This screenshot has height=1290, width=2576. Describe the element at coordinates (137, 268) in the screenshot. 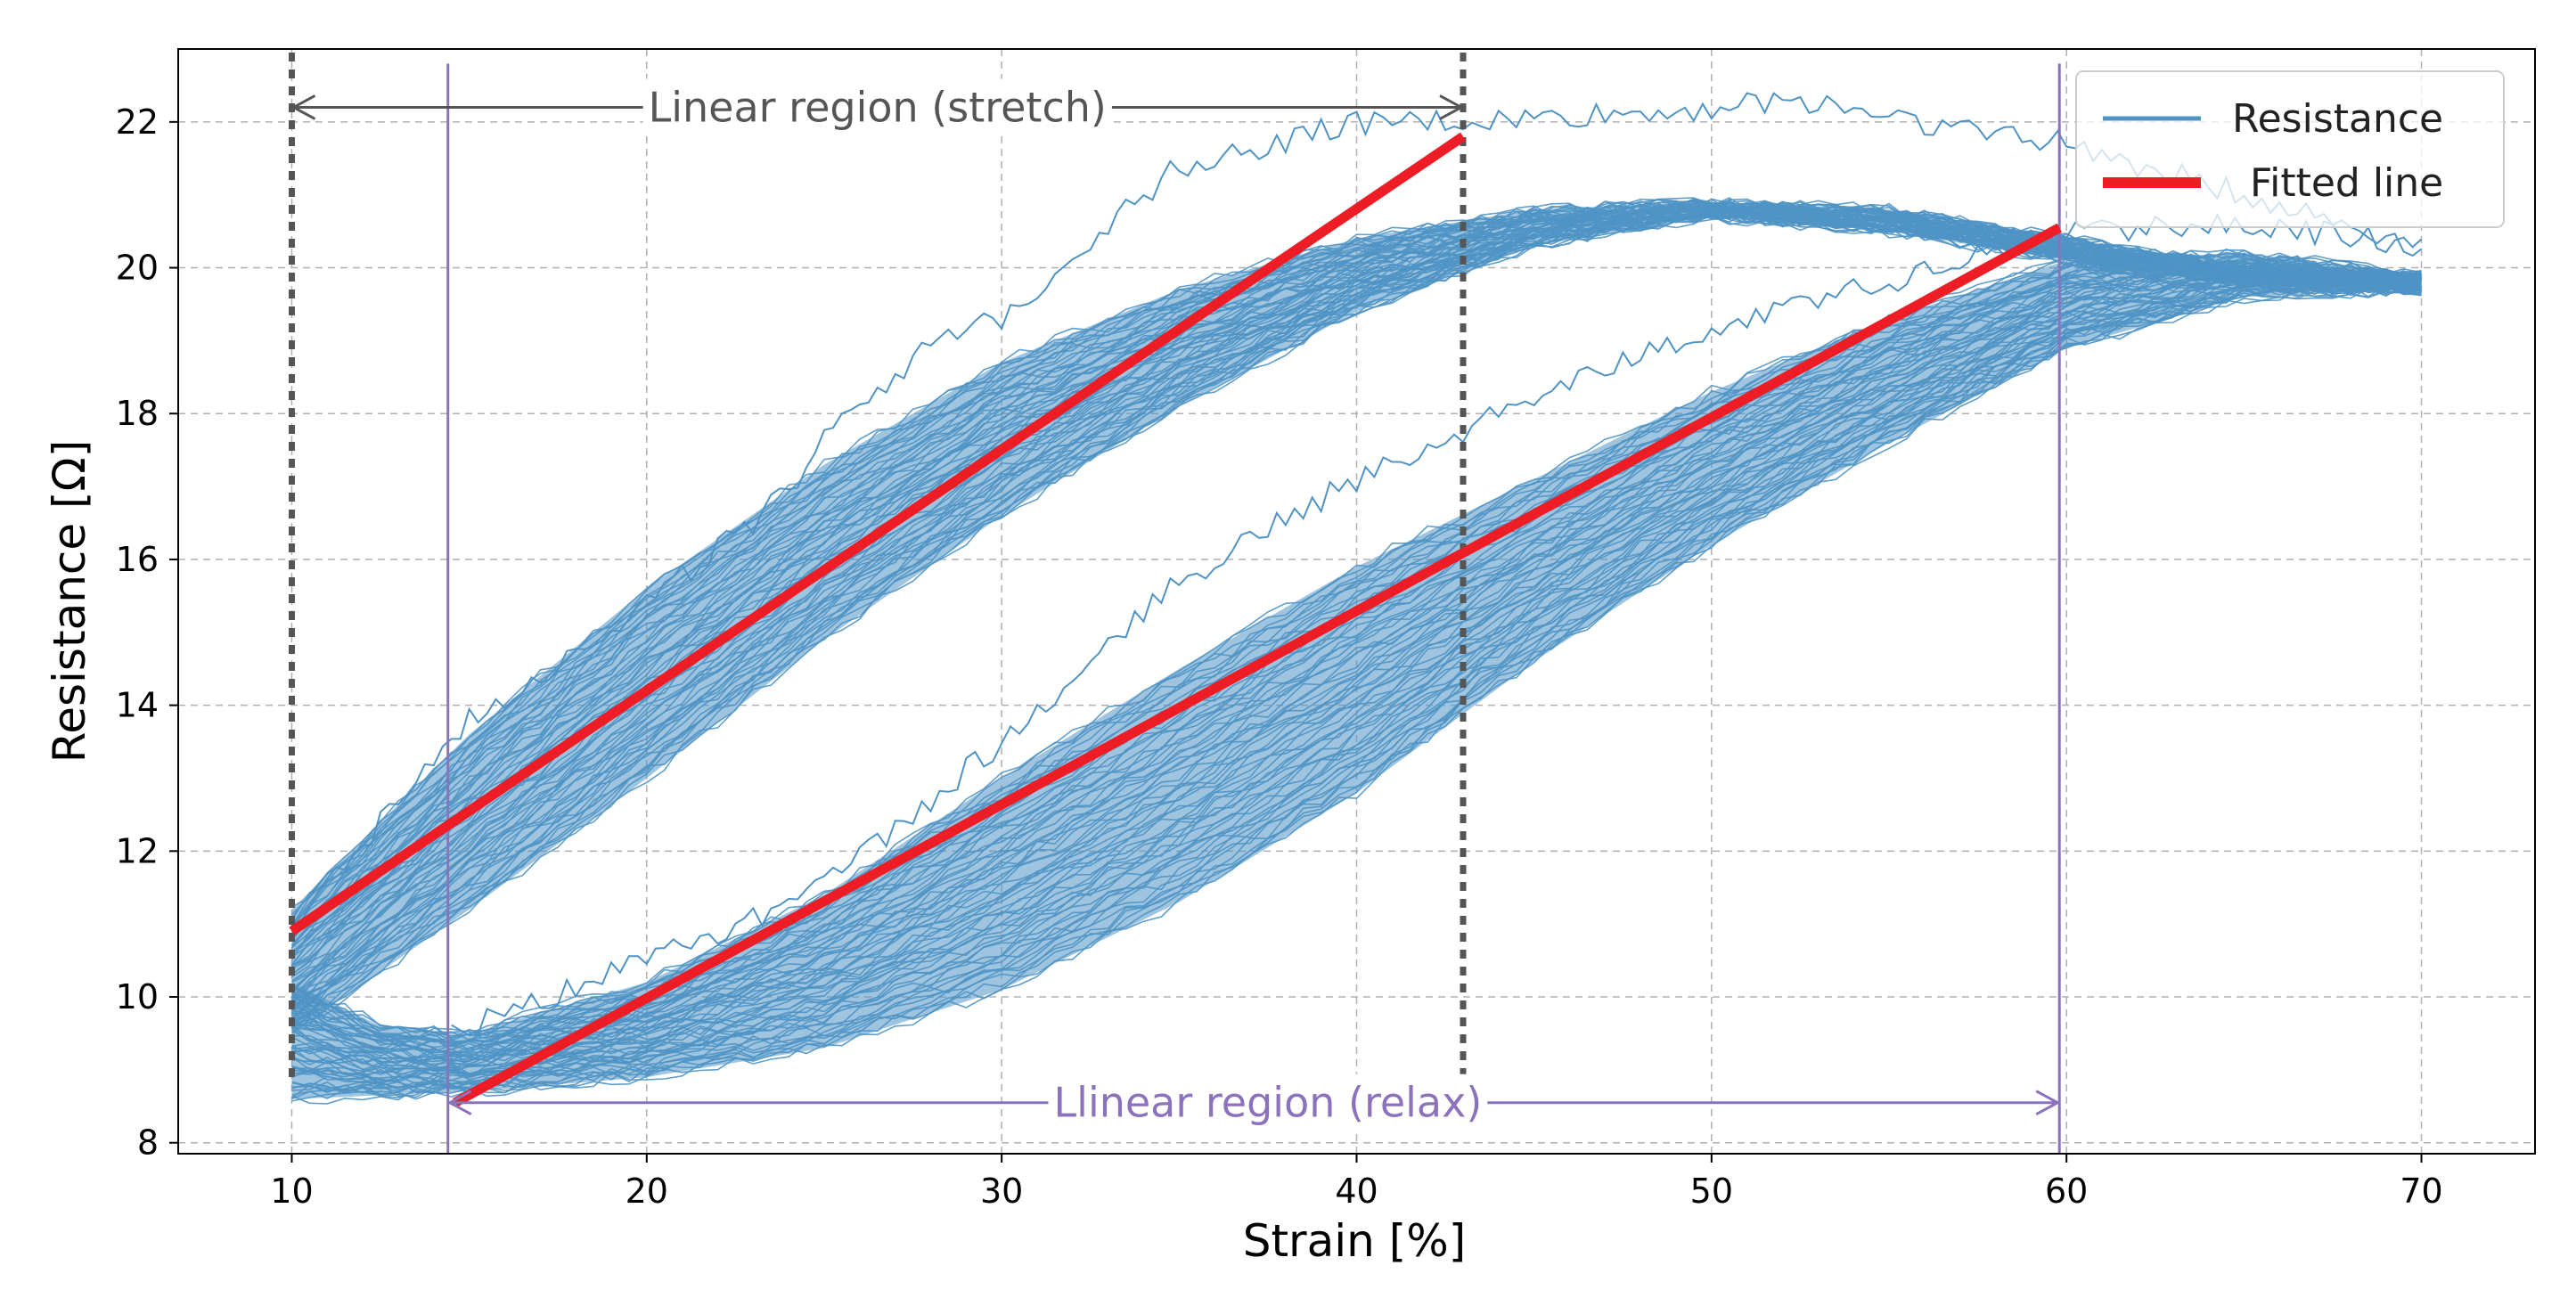

I see `y-tick-label: 20` at that location.